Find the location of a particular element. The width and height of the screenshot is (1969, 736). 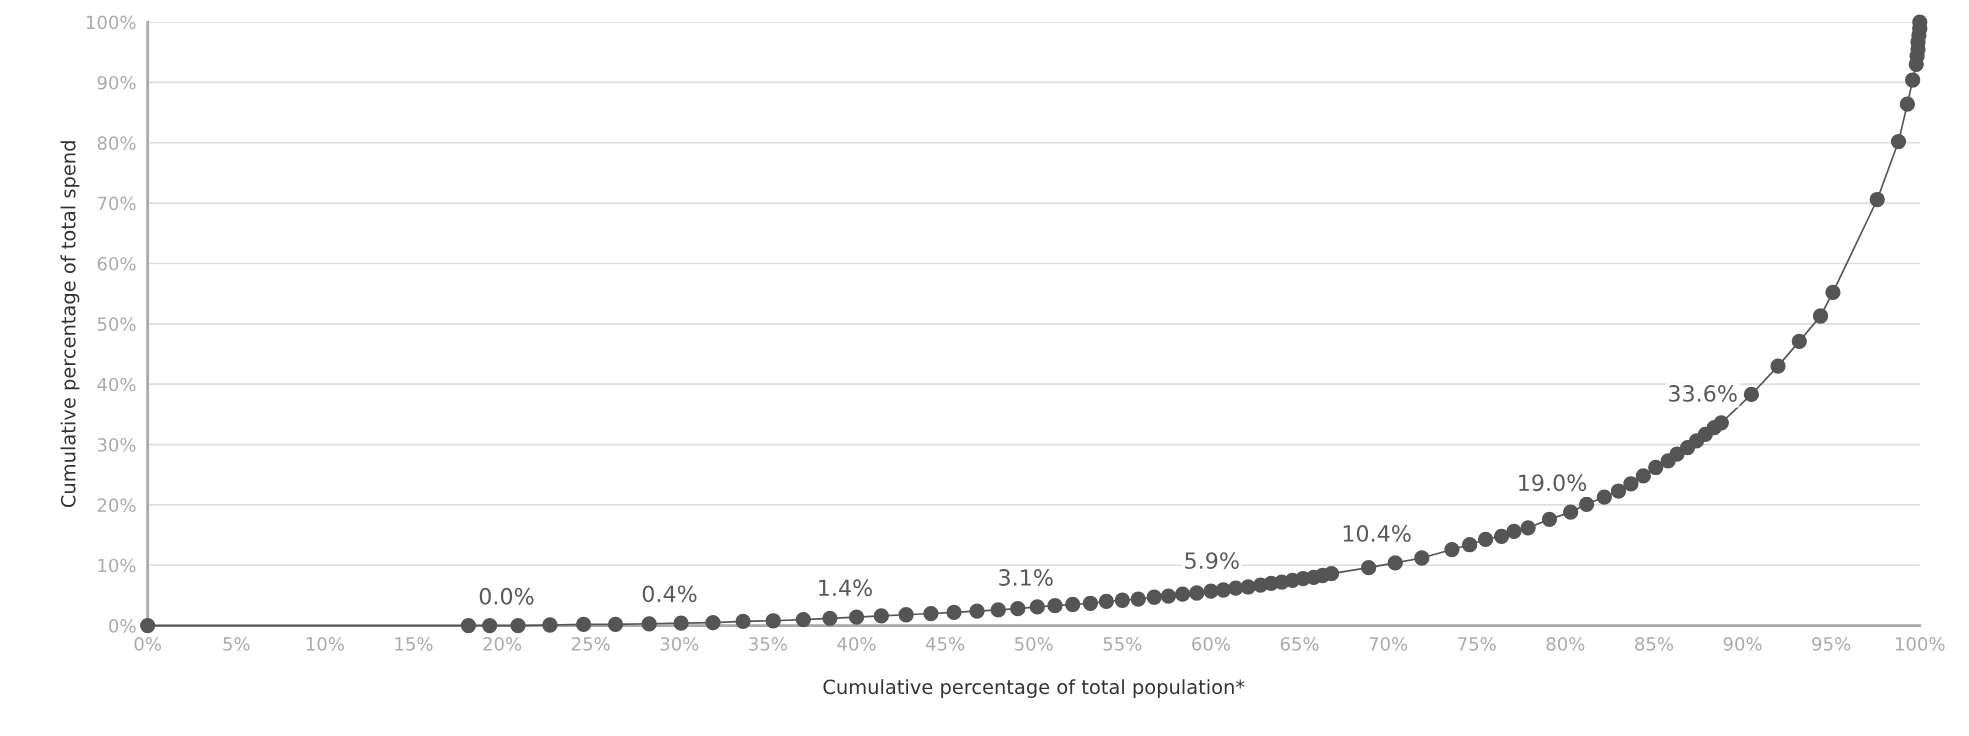

x-tick-label: 60% is located at coordinates (1211, 644).